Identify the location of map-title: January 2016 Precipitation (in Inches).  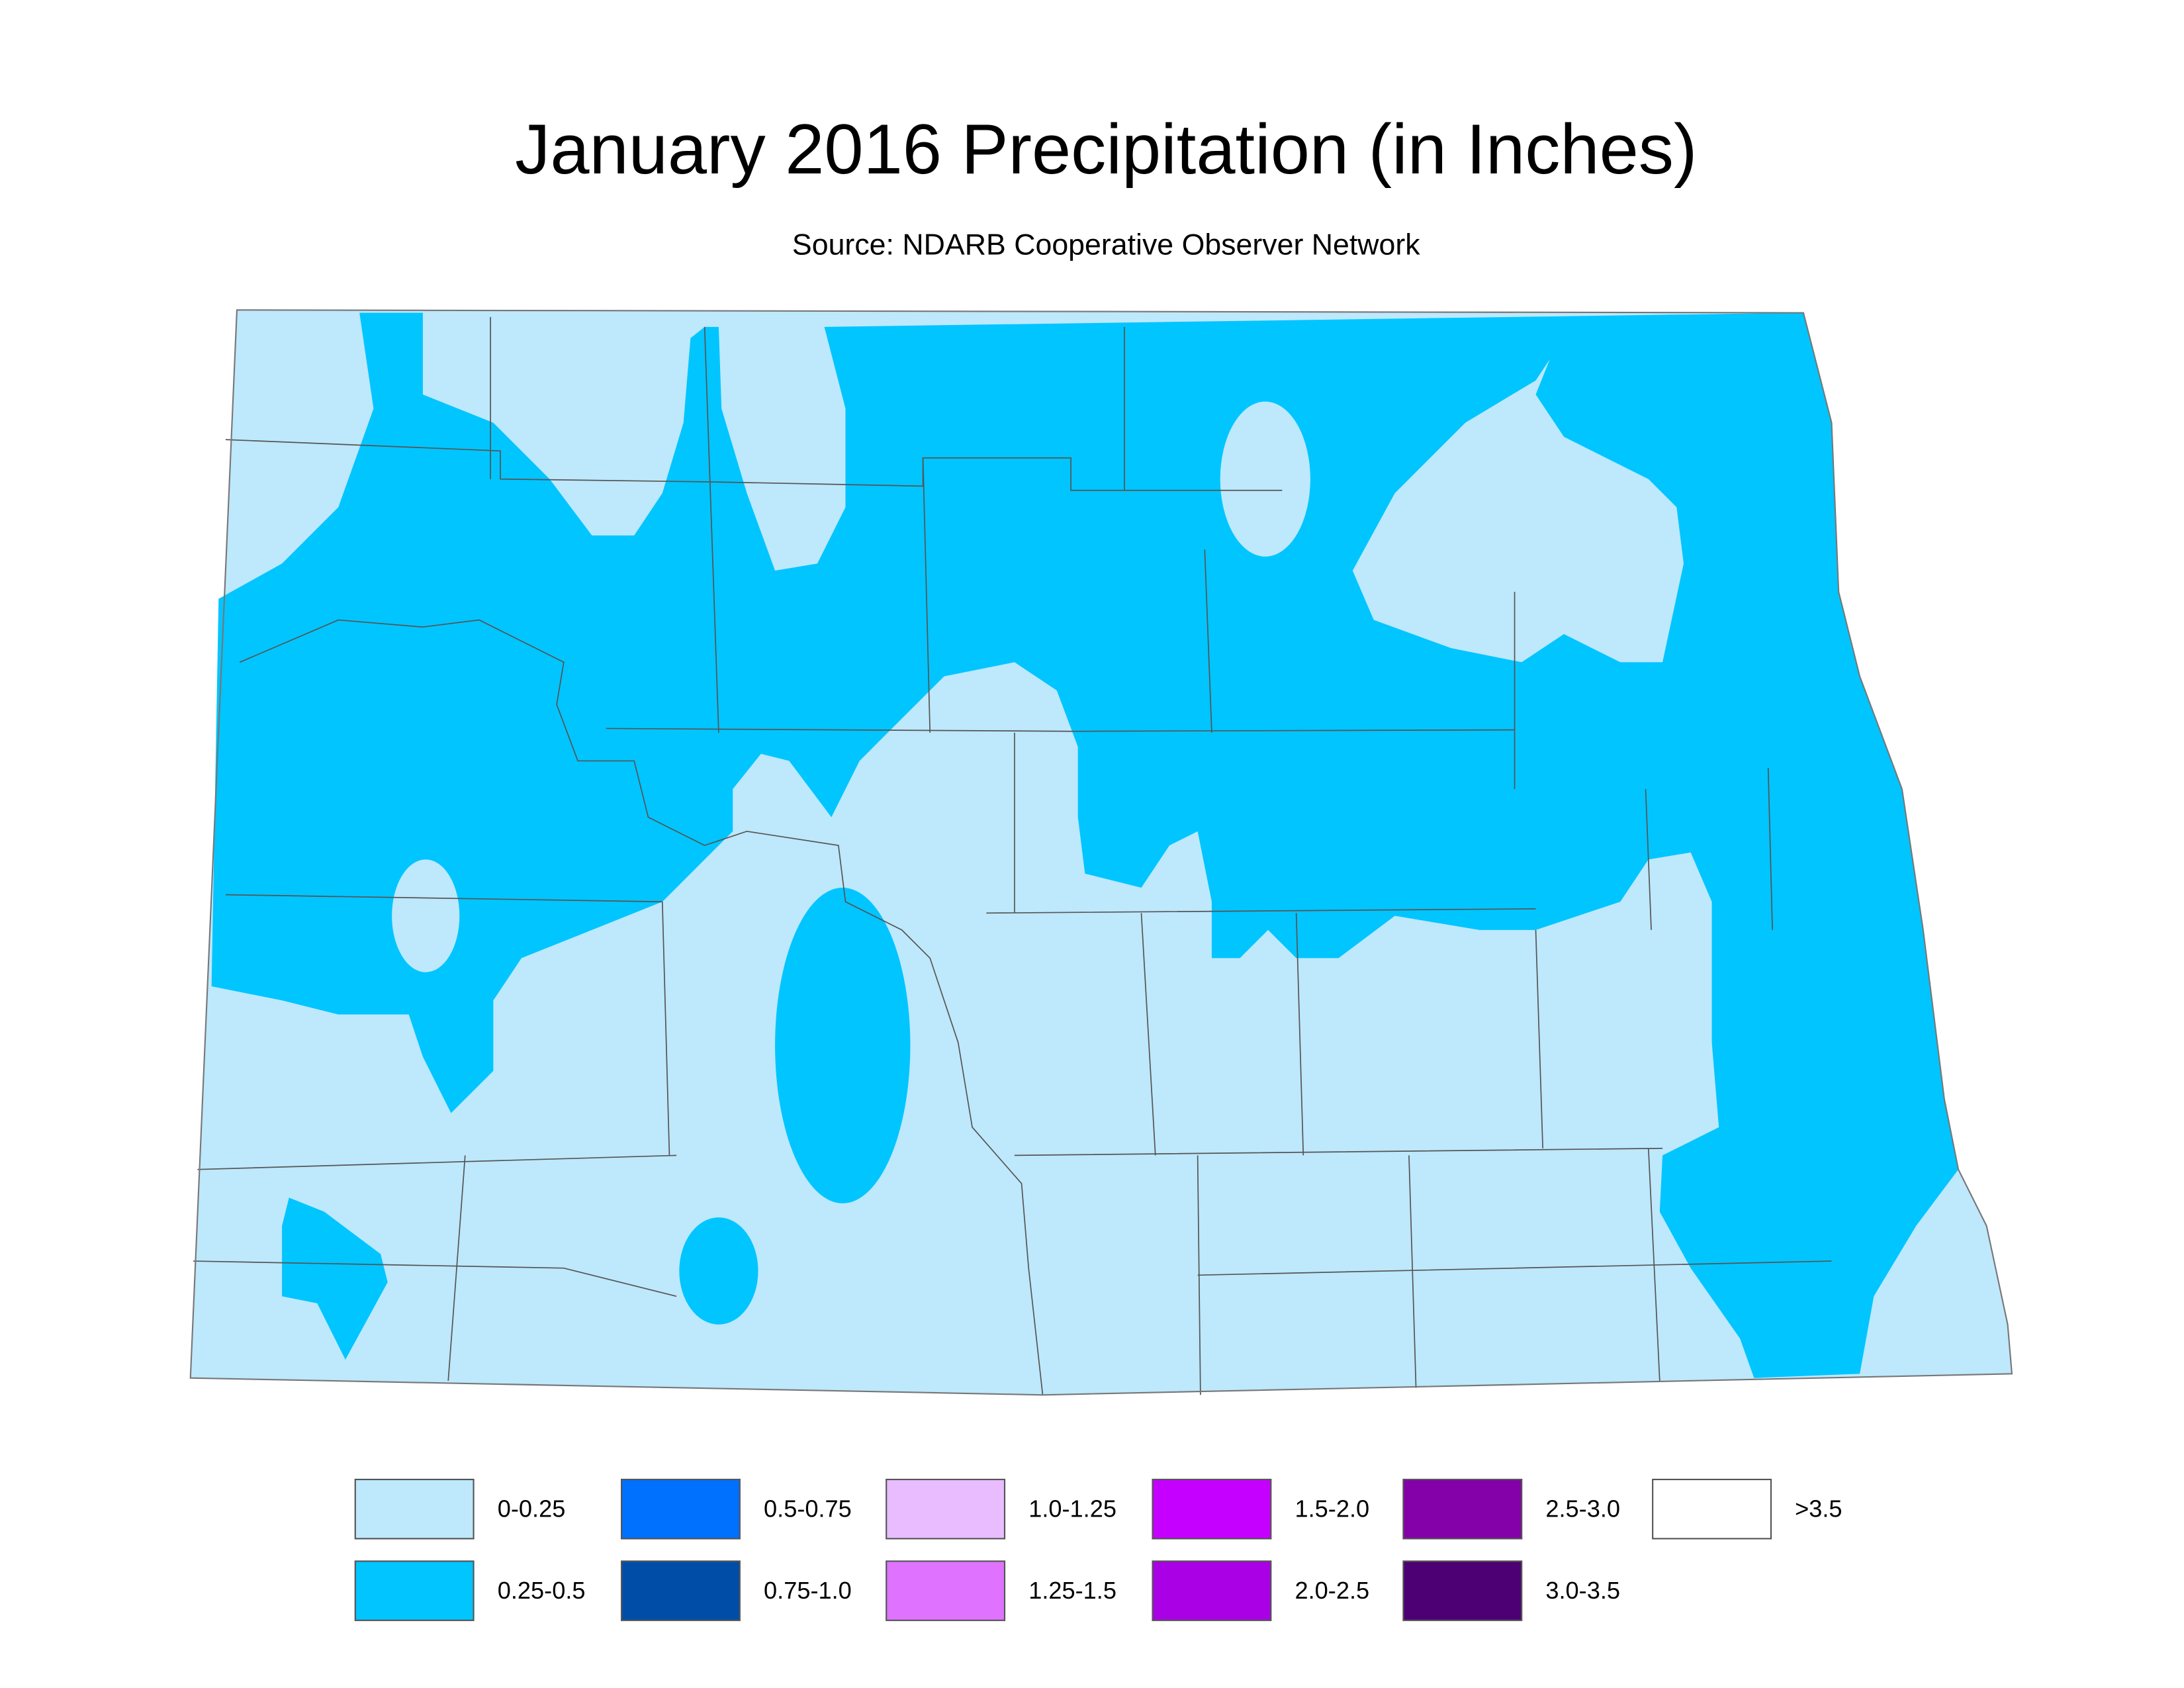
(1106, 149).